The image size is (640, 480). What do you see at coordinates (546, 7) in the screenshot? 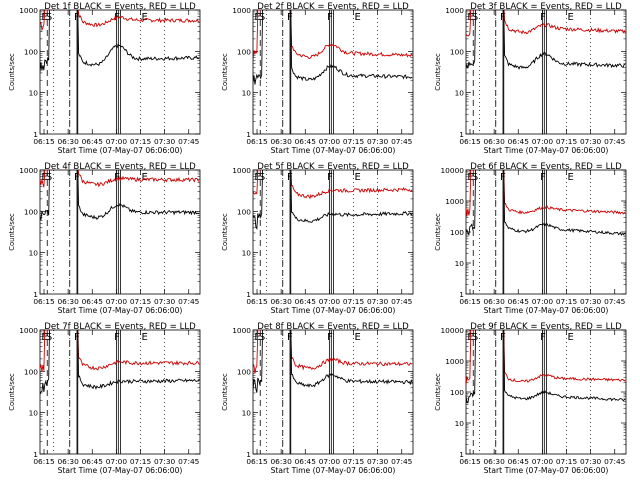
I see `chart-title: Det 3f BLACK = Events, RED = LLD` at bounding box center [546, 7].